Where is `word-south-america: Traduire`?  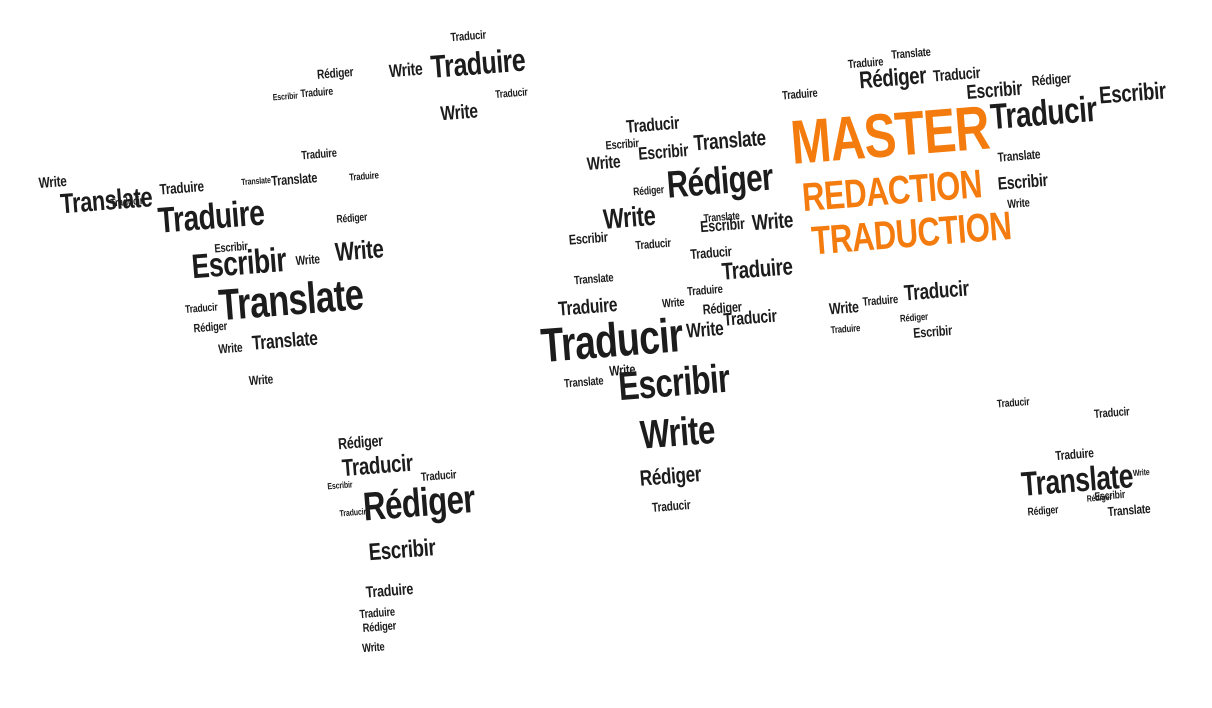
word-south-america: Traduire is located at coordinates (389, 591).